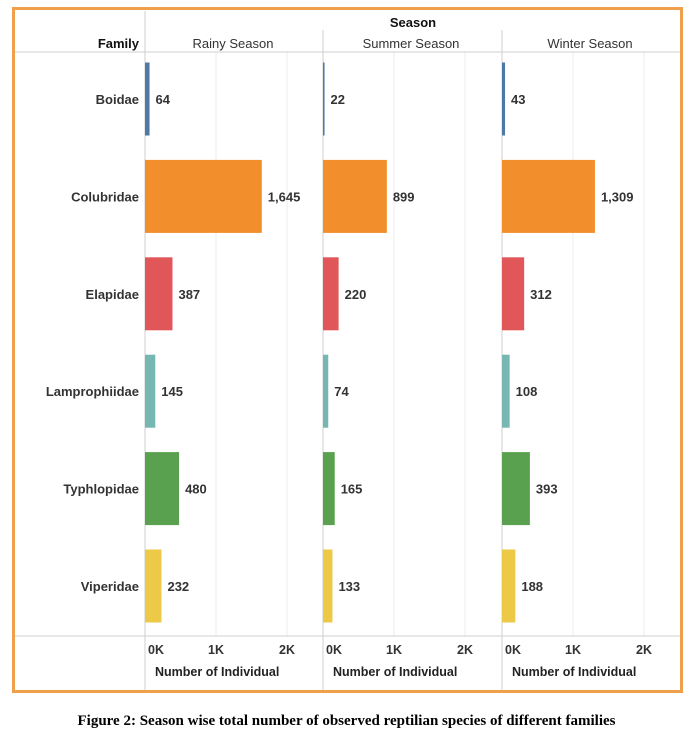  Describe the element at coordinates (329, 489) in the screenshot. I see `bar-summer-season-typhlopidae` at that location.